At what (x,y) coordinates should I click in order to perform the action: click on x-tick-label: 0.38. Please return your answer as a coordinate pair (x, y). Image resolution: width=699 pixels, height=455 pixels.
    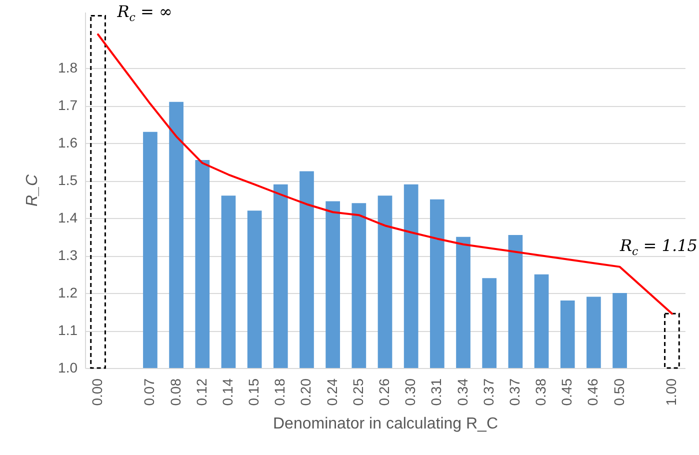
    Looking at the image, I should click on (540, 392).